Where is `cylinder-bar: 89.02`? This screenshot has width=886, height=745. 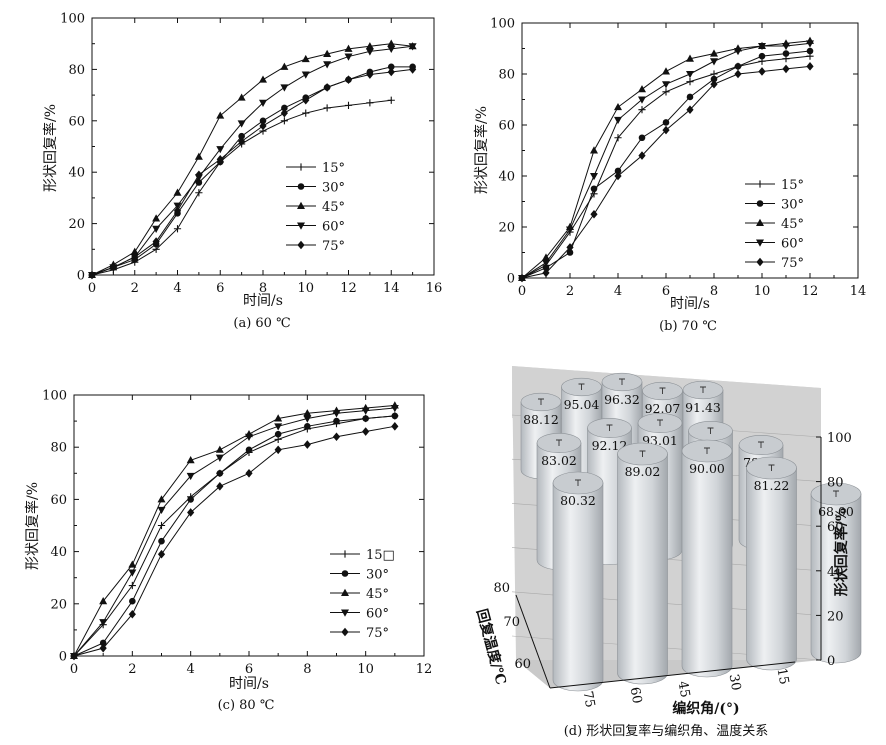 cylinder-bar: 89.02 is located at coordinates (642, 563).